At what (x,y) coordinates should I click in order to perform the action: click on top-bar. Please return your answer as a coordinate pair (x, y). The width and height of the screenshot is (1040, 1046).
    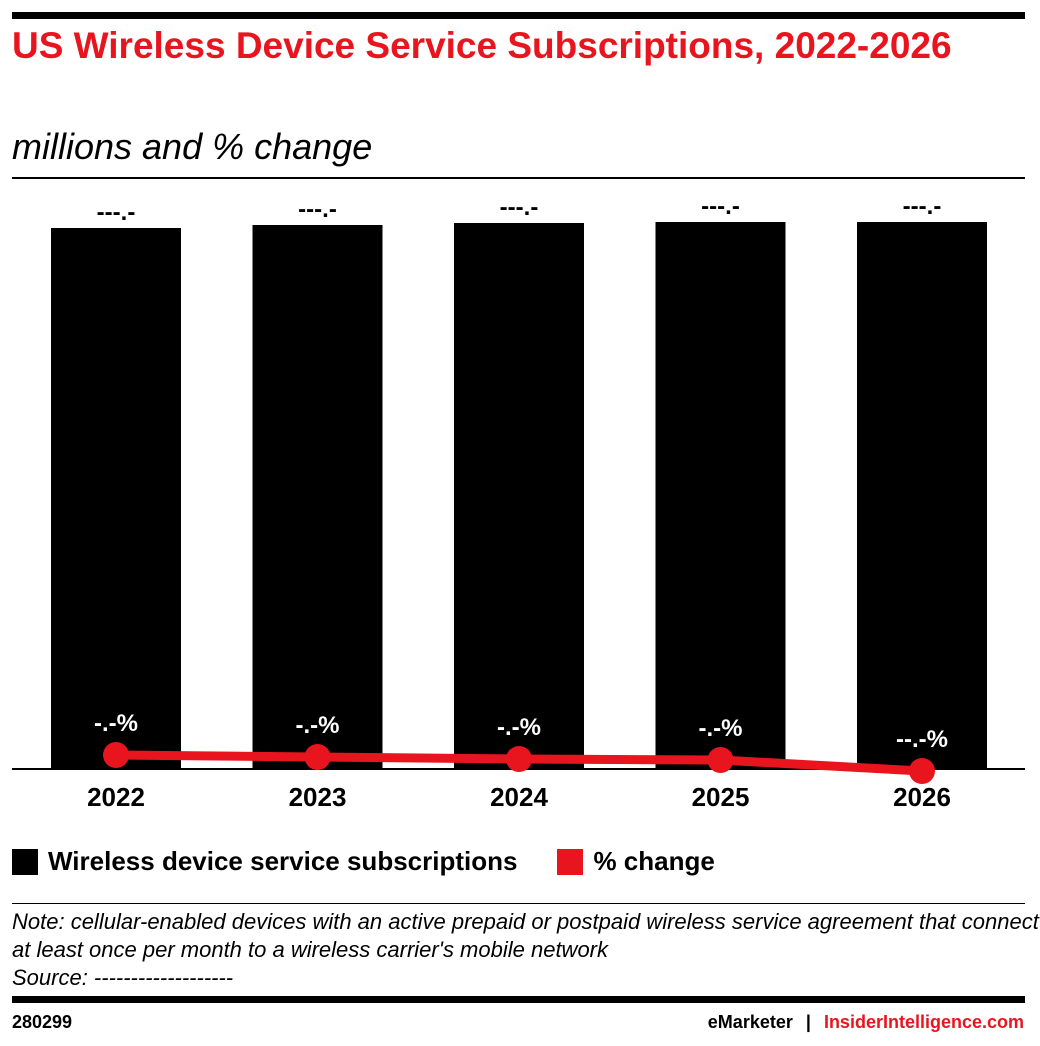
    Looking at the image, I should click on (518, 15).